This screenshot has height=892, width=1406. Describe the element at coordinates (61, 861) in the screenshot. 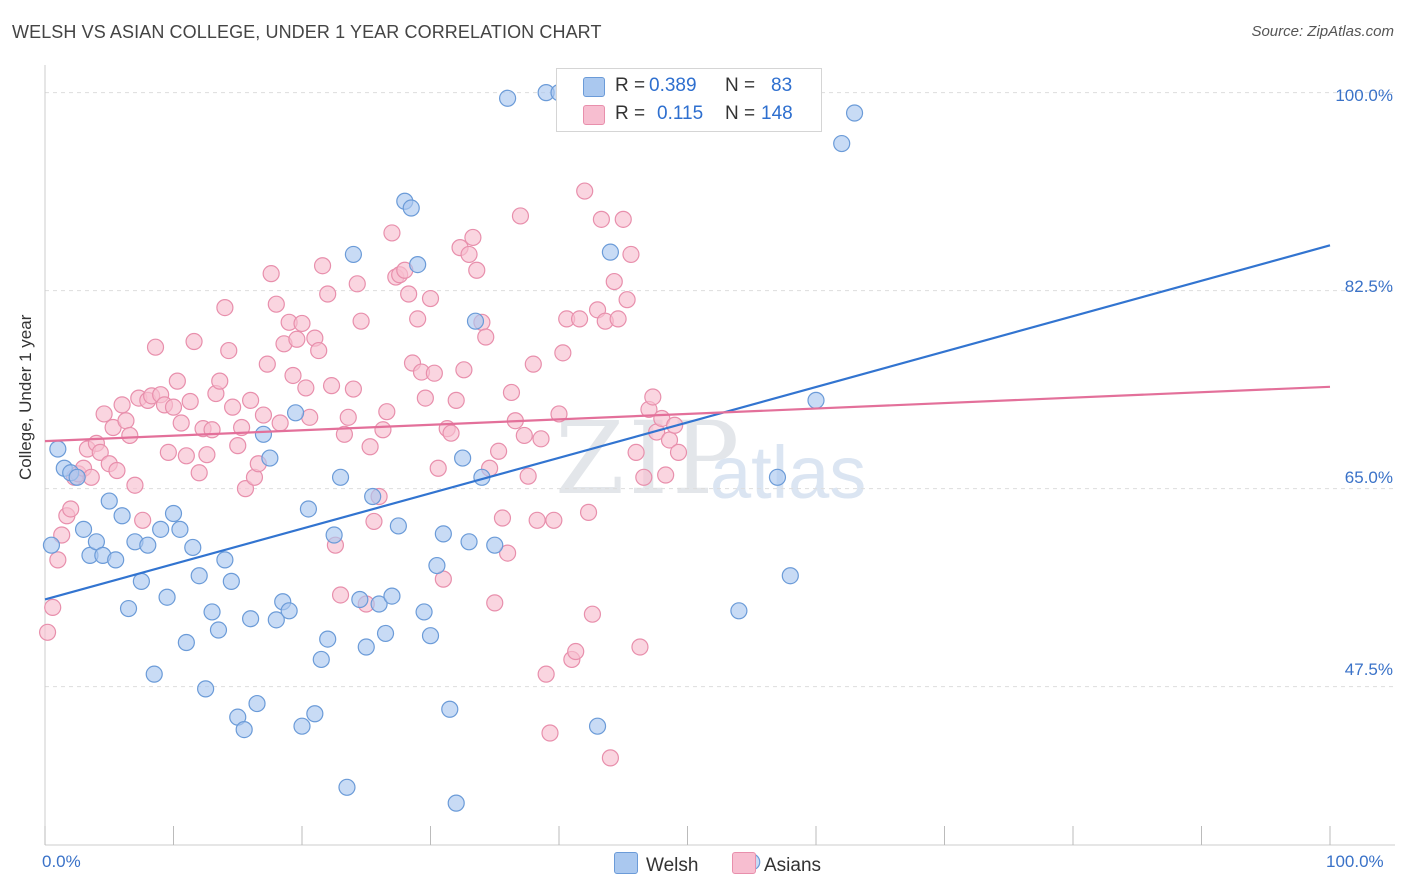

I see `x-tick-0: 0.0%` at that location.